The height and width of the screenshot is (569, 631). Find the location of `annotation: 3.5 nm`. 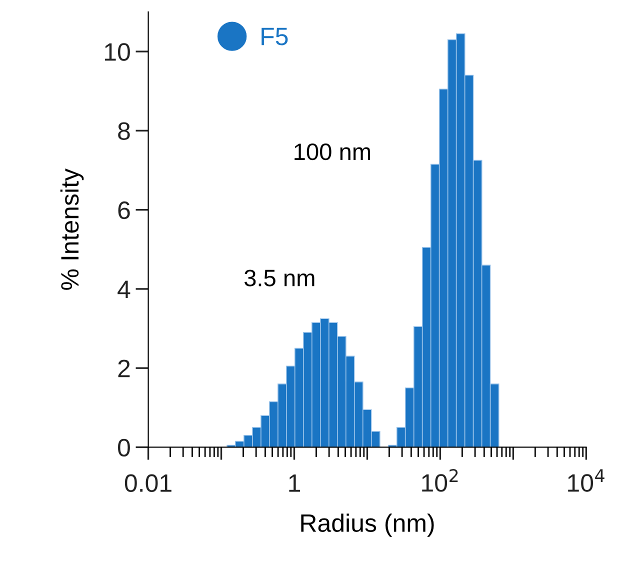

annotation: 3.5 nm is located at coordinates (279, 278).